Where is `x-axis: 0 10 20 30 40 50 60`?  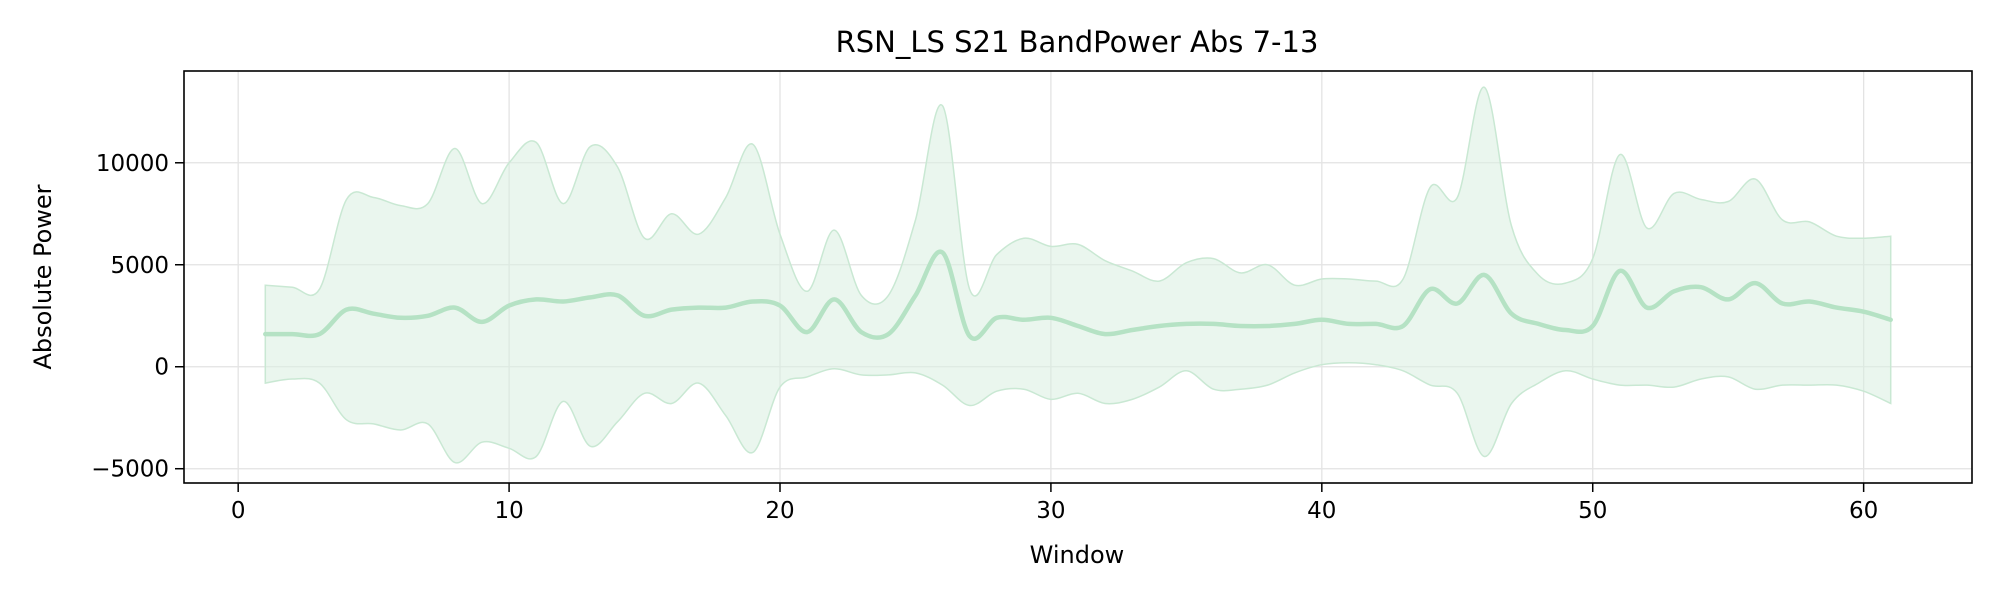 x-axis: 0 10 20 30 40 50 60 is located at coordinates (1054, 503).